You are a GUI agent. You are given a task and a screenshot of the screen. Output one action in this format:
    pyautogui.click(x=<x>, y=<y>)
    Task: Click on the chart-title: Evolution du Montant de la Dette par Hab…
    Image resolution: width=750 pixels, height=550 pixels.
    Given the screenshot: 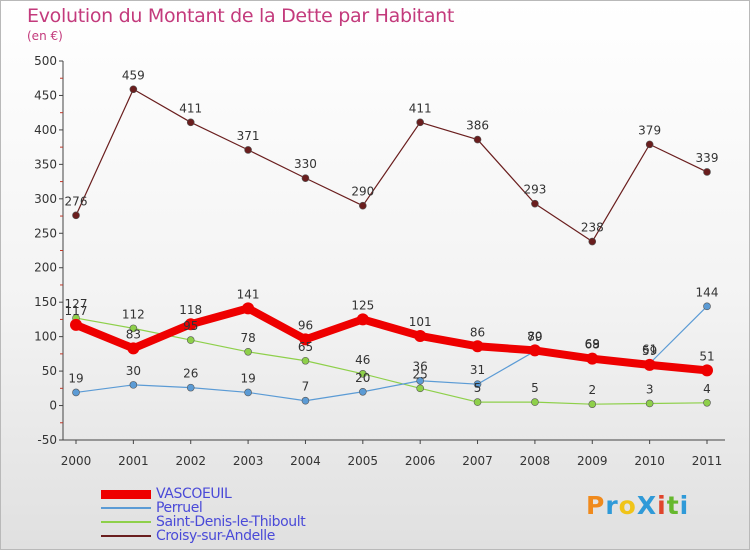 What is the action you would take?
    pyautogui.click(x=241, y=16)
    